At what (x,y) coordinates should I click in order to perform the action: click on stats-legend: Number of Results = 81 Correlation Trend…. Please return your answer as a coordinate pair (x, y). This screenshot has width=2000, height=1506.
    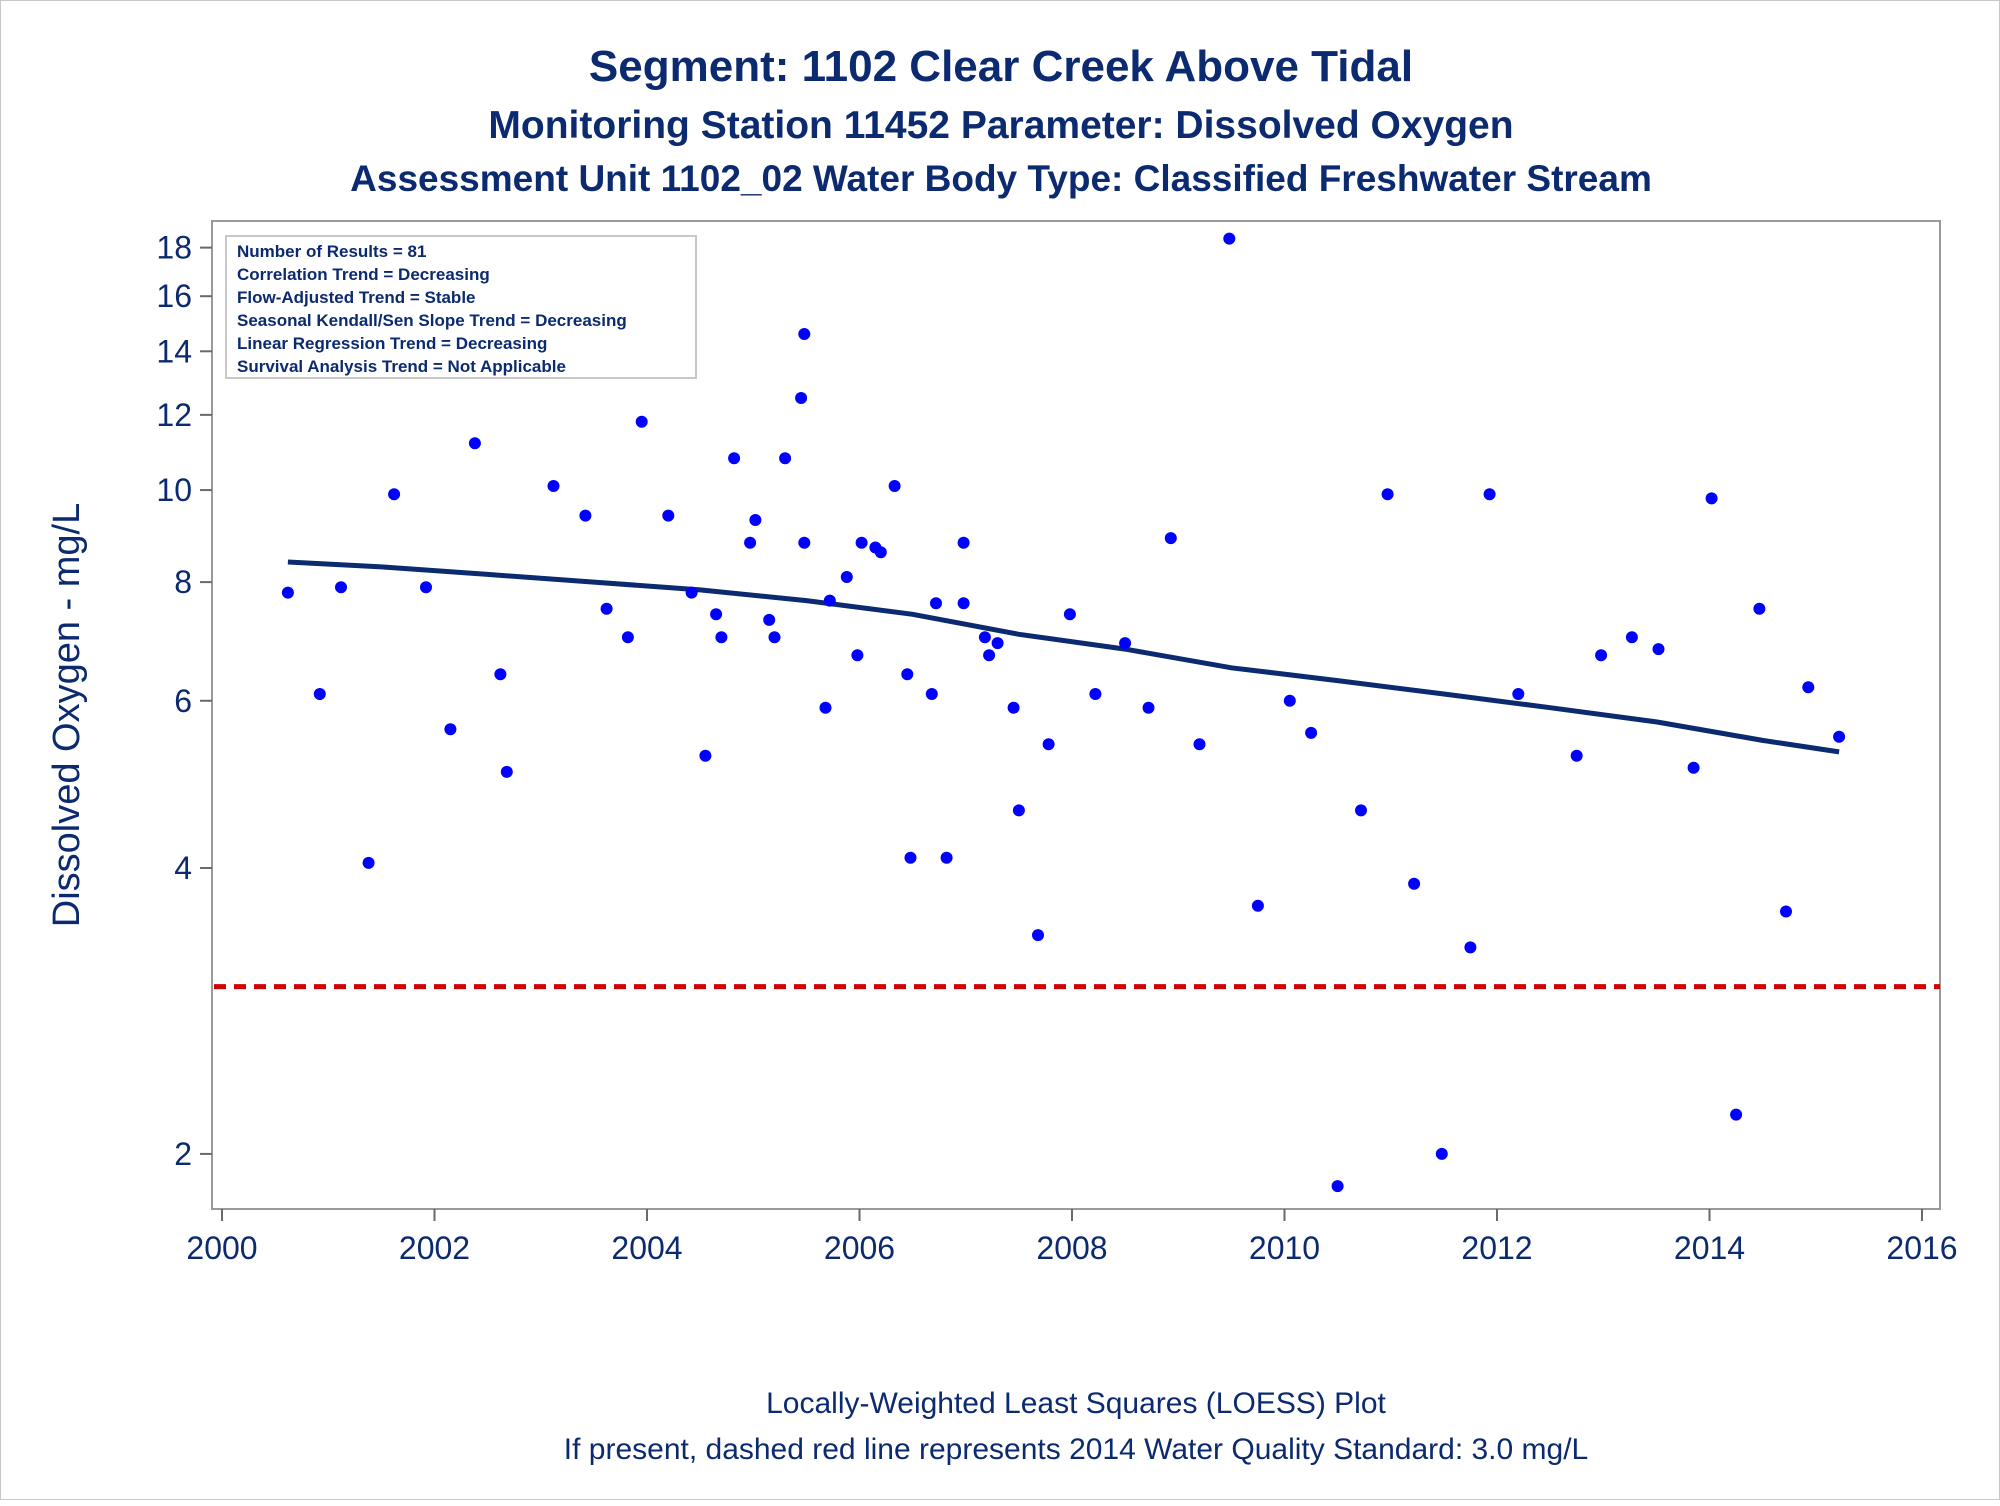
    Looking at the image, I should click on (461, 307).